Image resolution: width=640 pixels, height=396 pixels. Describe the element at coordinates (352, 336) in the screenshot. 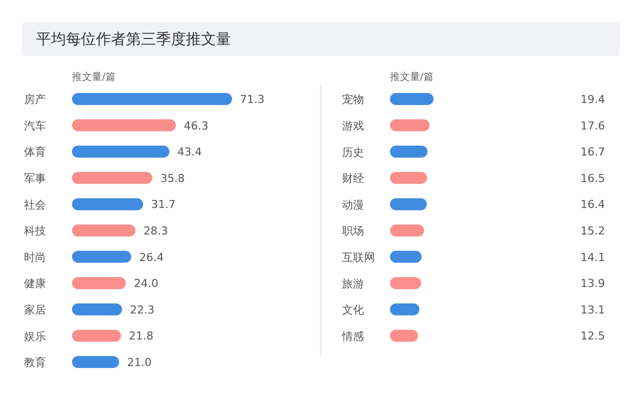

I see `y-tick-label: 情感` at that location.